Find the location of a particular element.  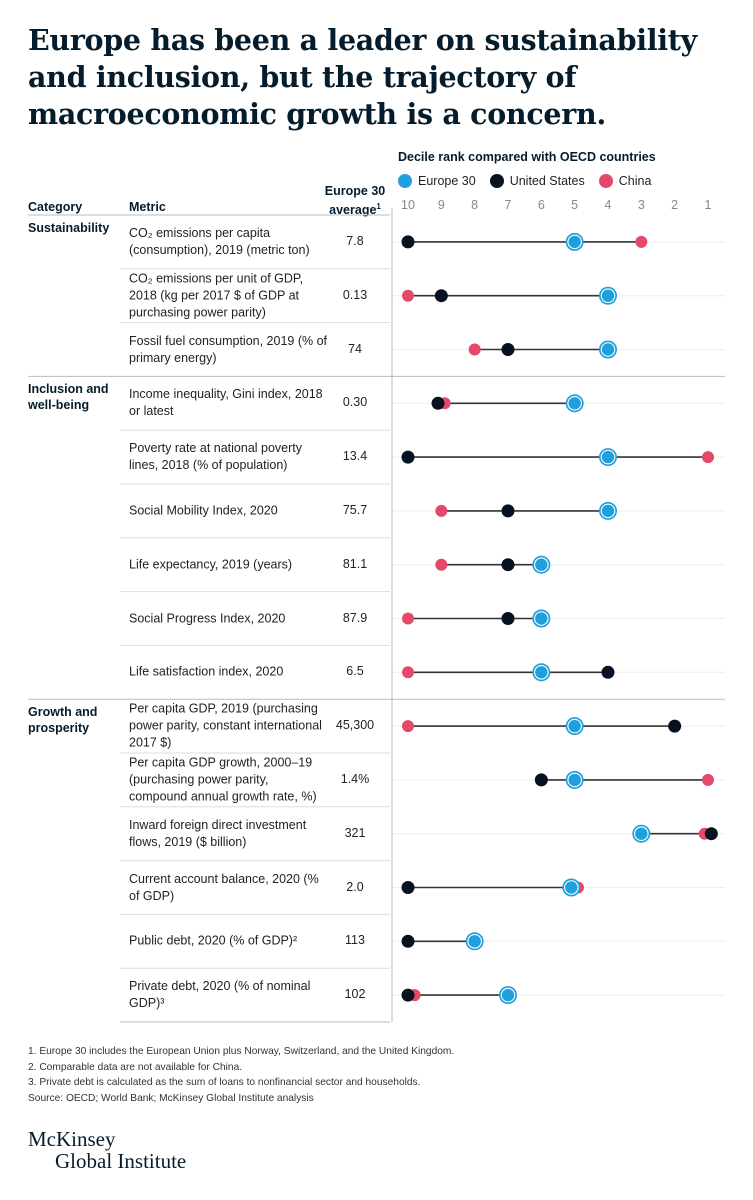

x-tick-label: 6 is located at coordinates (541, 205).